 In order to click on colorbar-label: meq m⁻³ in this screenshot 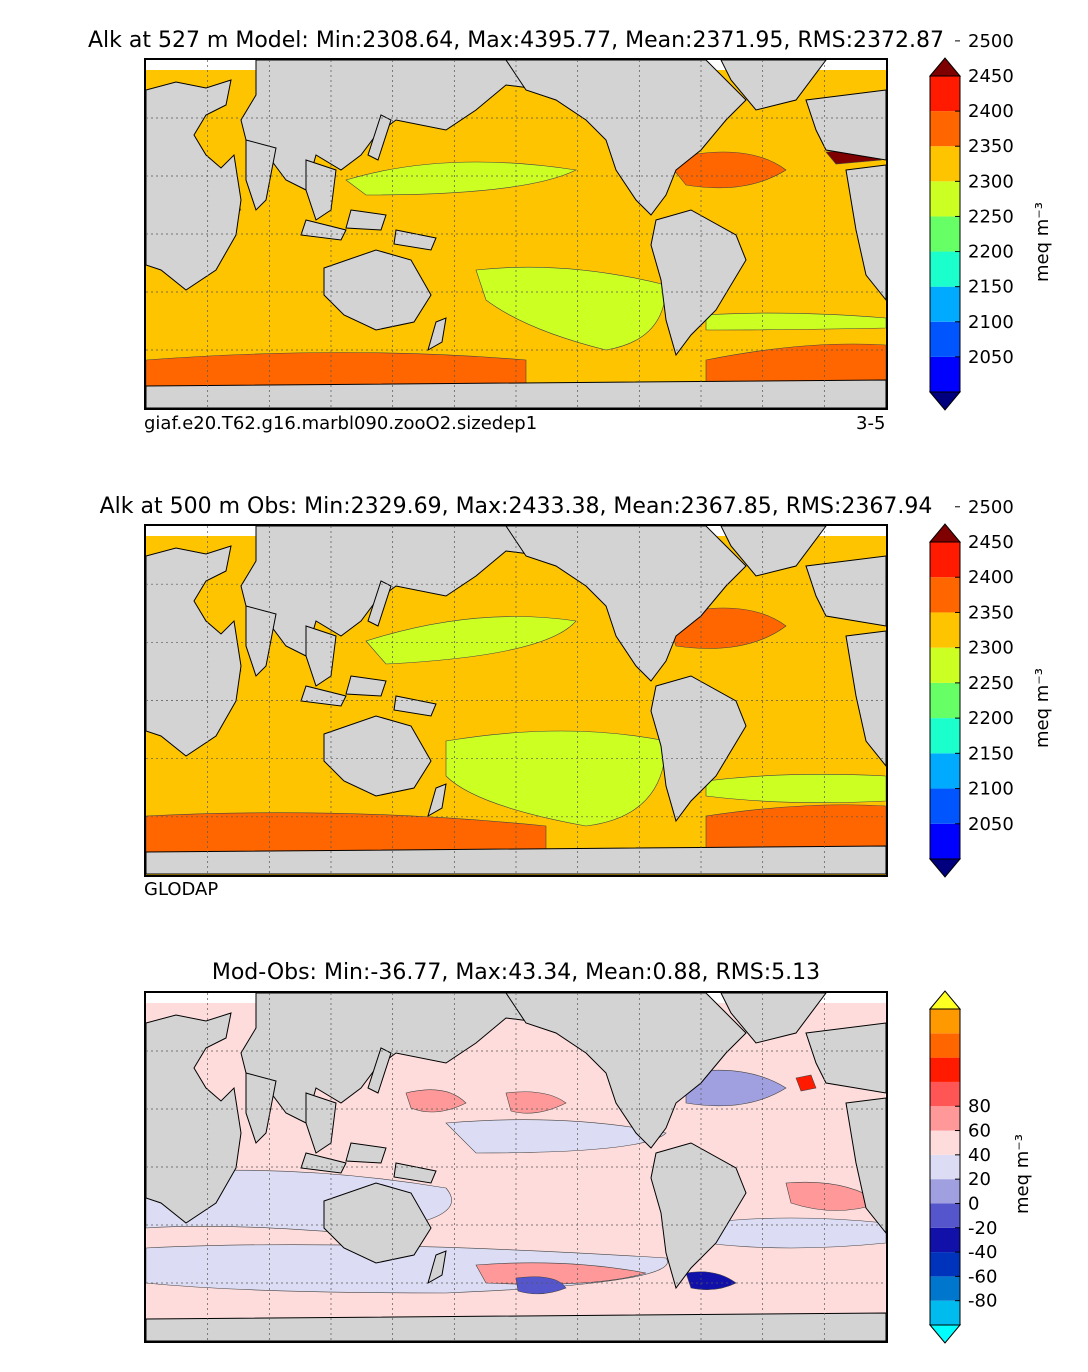, I will do `click(1022, 1173)`.